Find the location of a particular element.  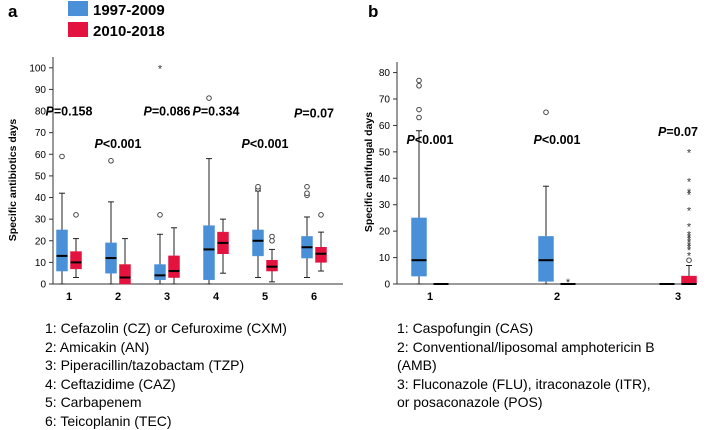

note-a-4: 4: Ceftazidime (CAZ) is located at coordinates (166, 384).